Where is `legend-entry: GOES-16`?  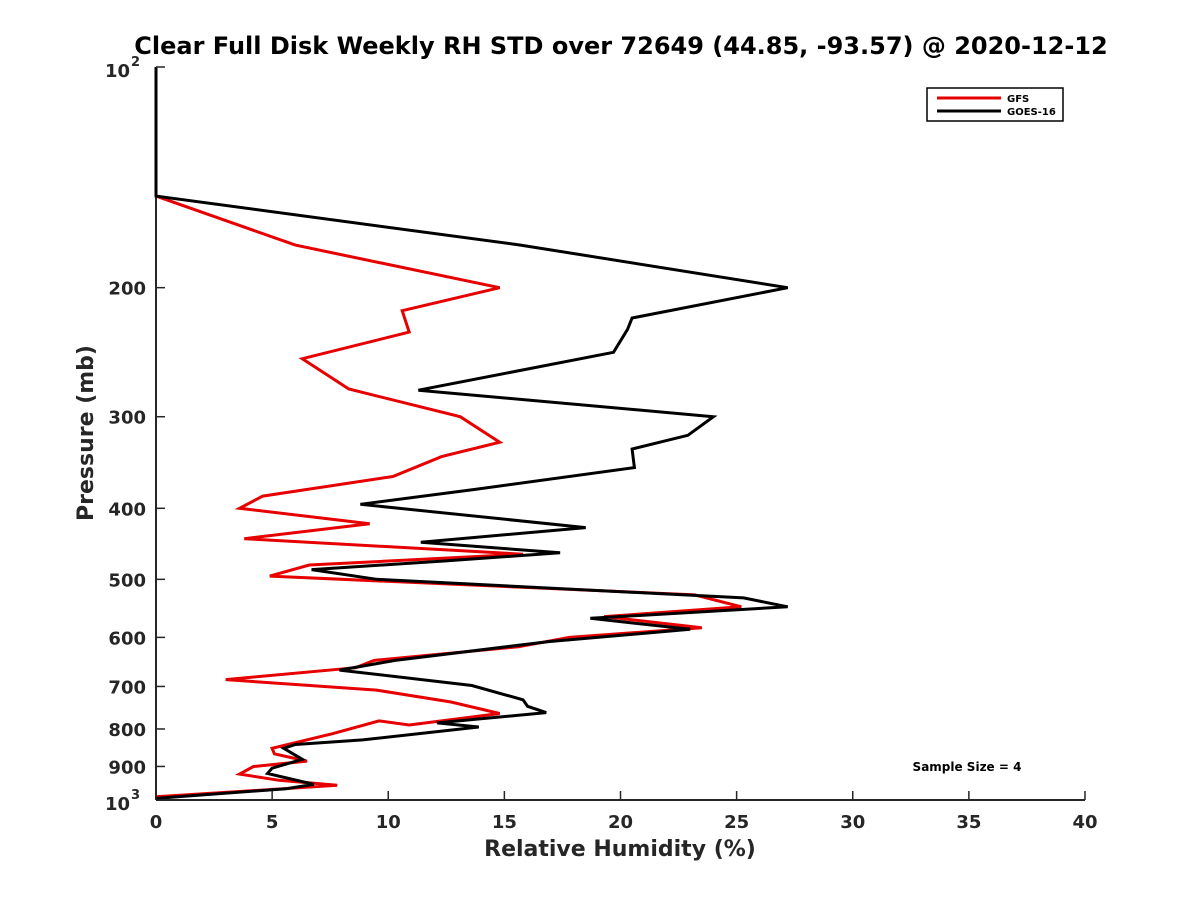
legend-entry: GOES-16 is located at coordinates (1031, 112).